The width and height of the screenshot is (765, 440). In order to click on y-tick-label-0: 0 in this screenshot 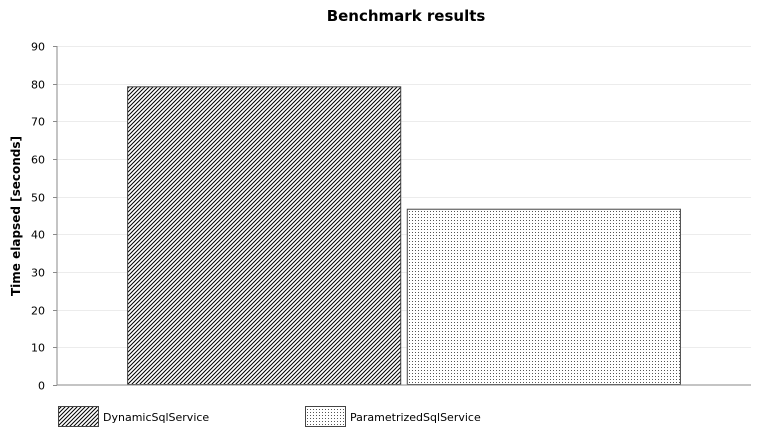, I will do `click(41, 386)`.